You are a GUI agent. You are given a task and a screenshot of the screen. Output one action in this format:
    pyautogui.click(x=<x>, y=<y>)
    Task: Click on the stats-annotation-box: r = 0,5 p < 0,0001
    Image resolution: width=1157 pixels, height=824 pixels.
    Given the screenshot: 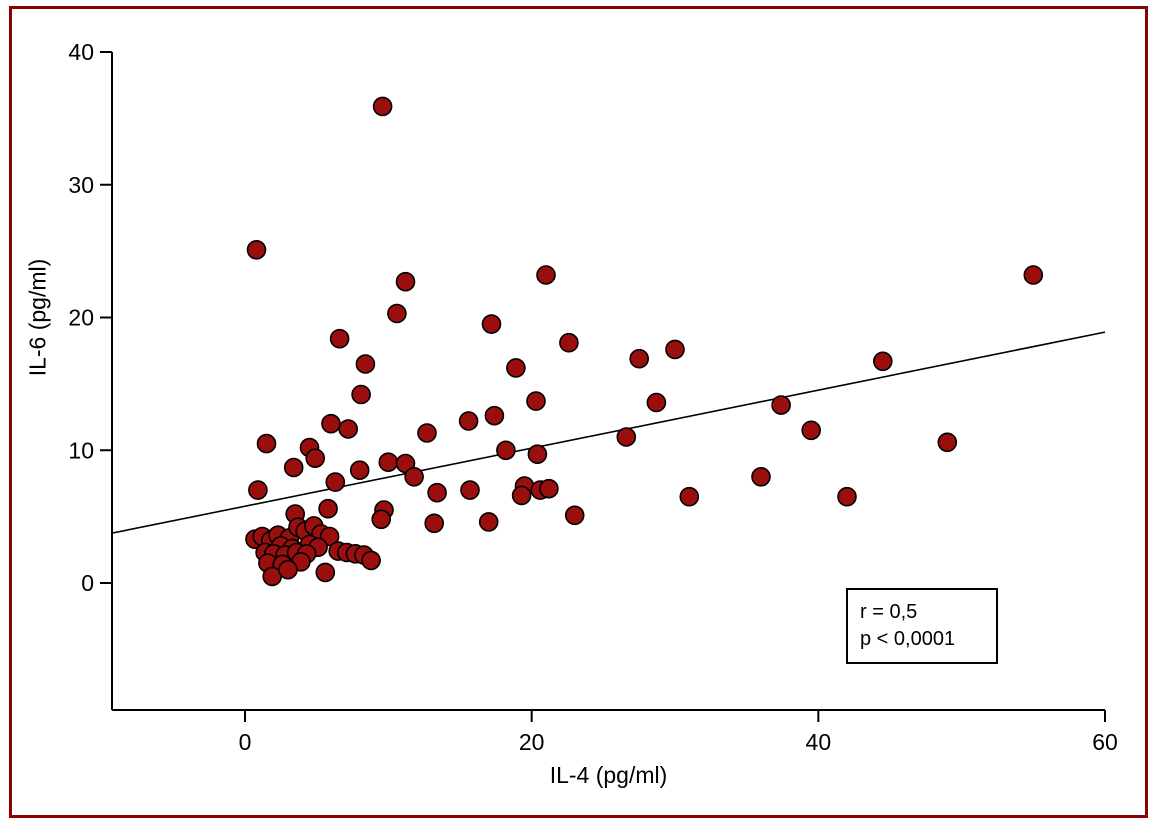 What is the action you would take?
    pyautogui.click(x=922, y=626)
    